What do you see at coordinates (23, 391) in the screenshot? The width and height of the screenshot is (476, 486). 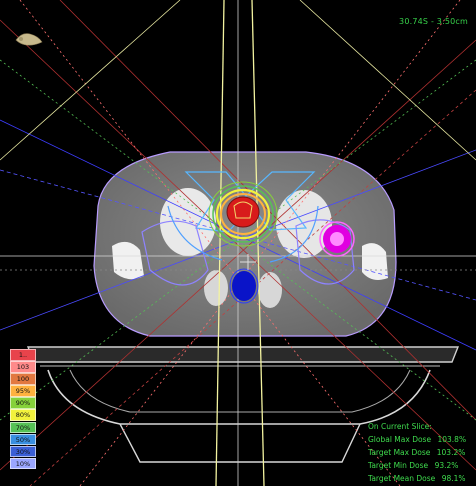 I see `isodose-legend-item: 95%` at bounding box center [23, 391].